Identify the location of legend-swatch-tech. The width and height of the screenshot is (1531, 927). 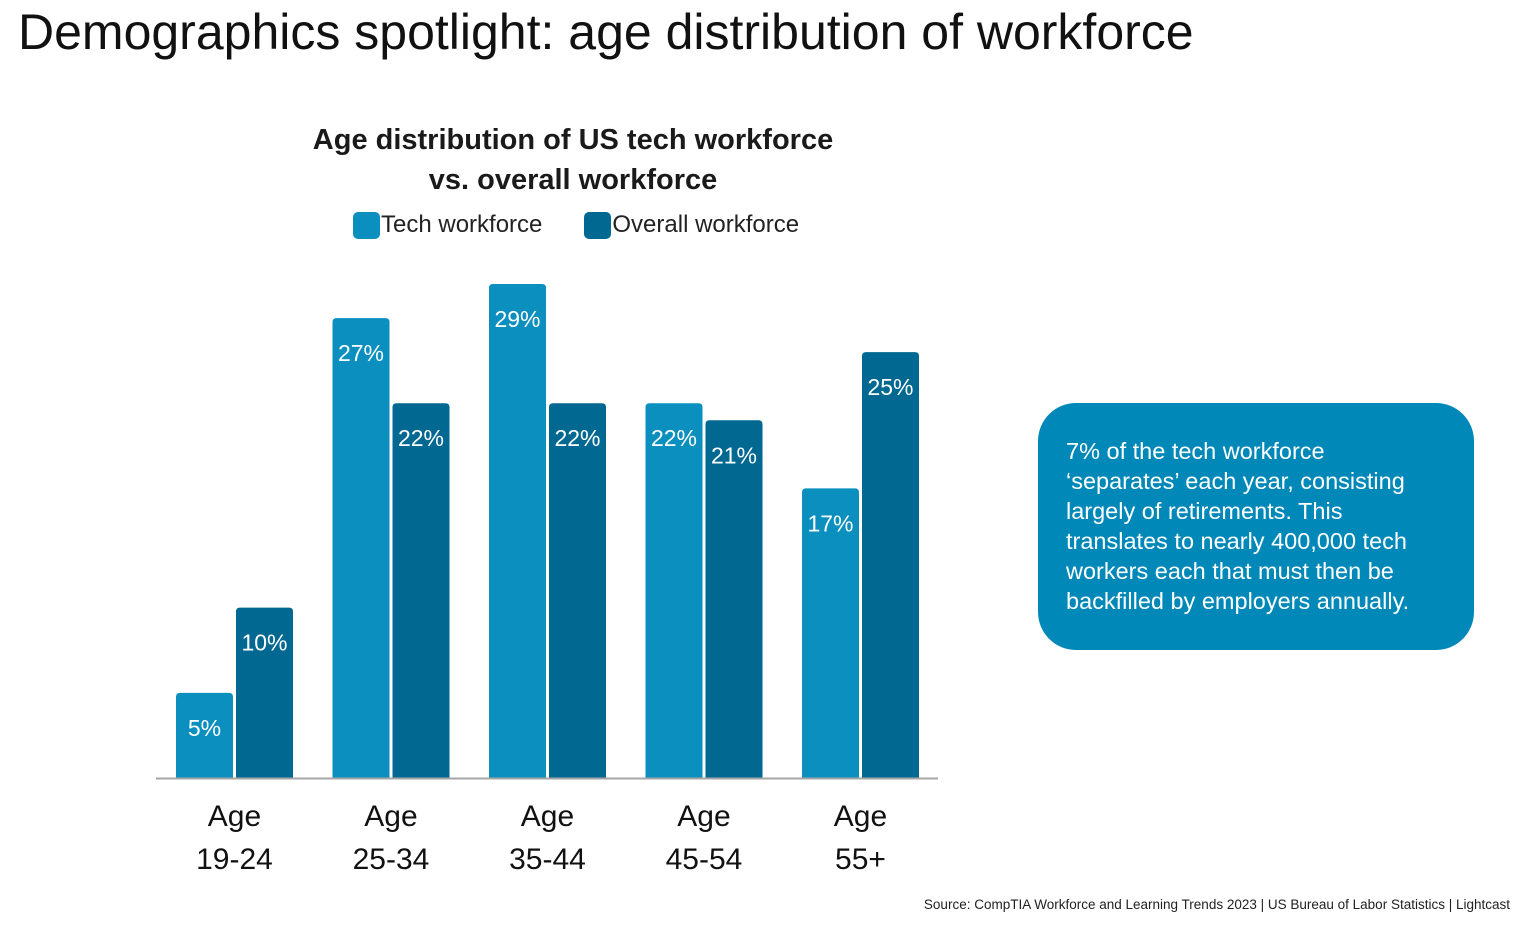
(366, 225).